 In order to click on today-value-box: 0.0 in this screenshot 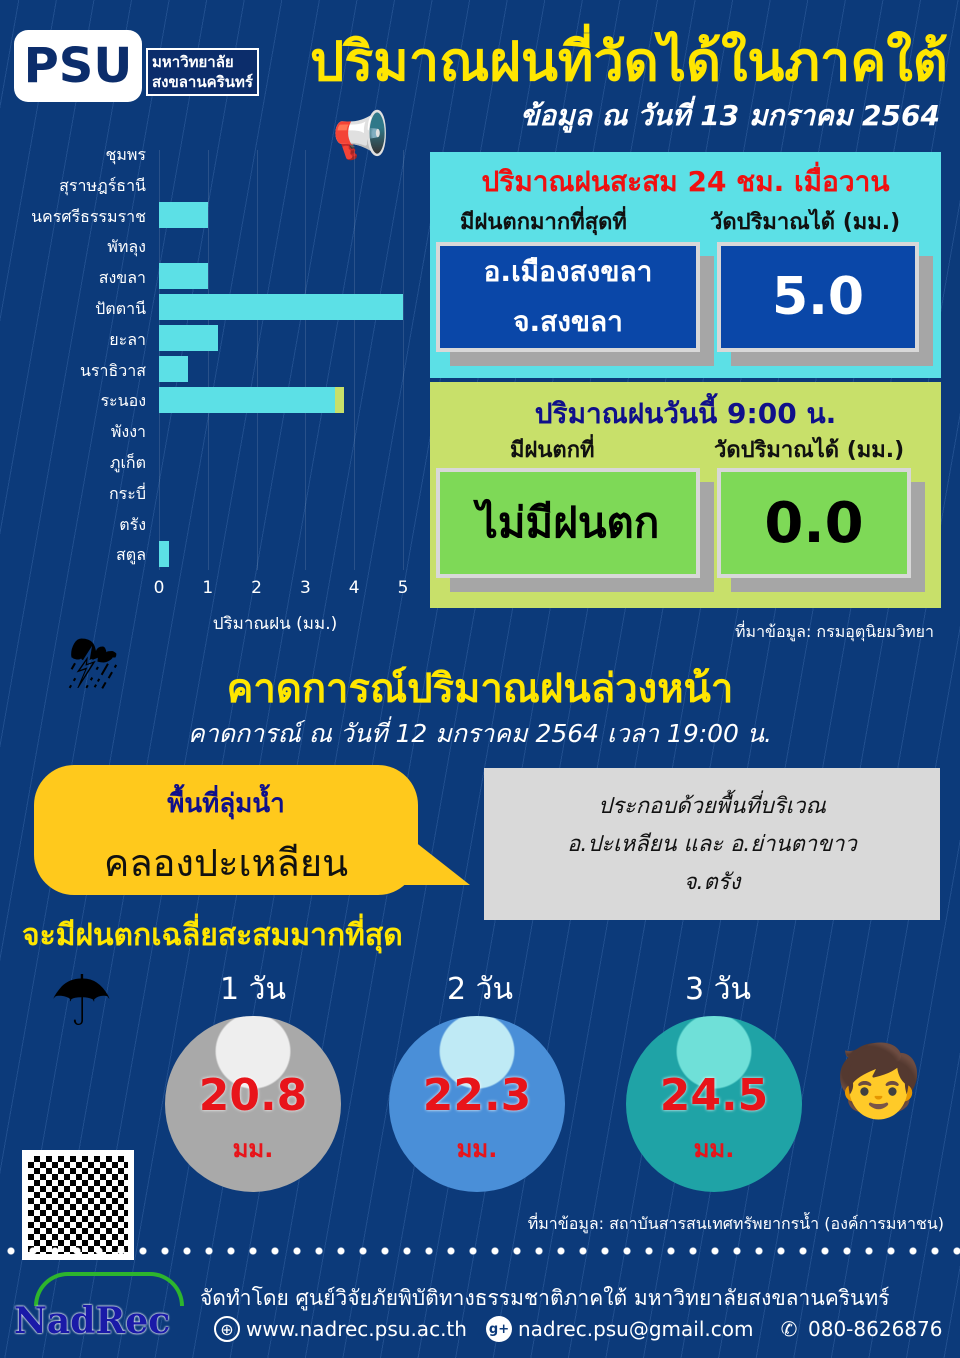, I will do `click(814, 523)`.